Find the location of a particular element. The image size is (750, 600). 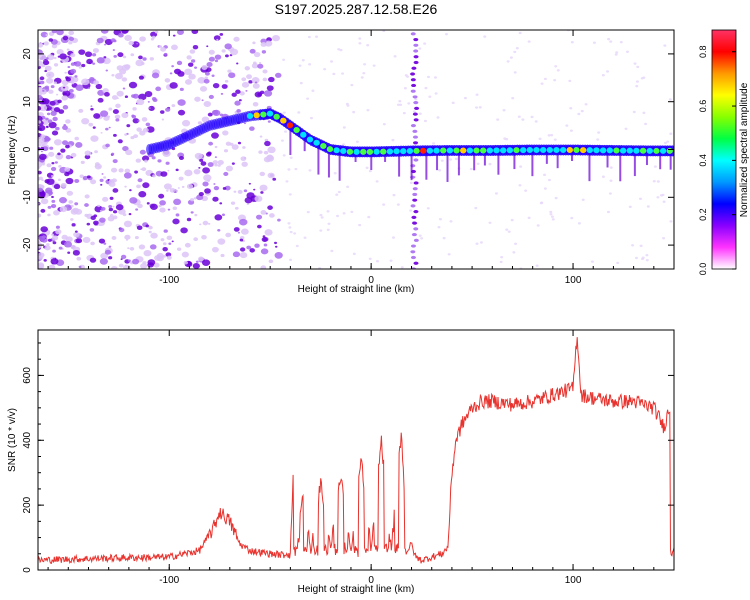

spectrogram-streak is located at coordinates (634, 163).